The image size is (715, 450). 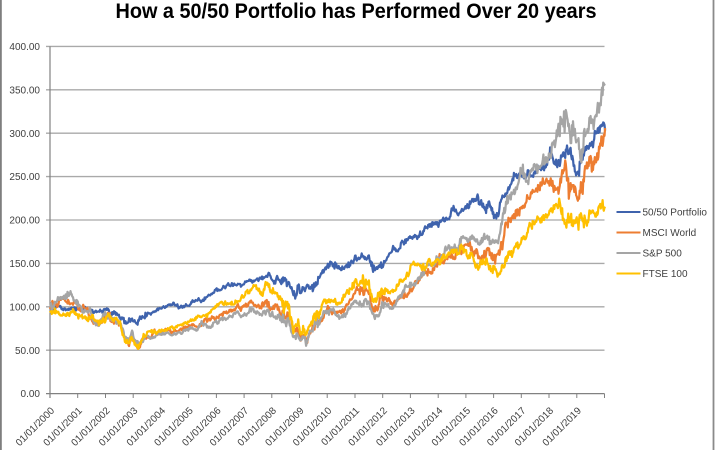 I want to click on svg-text: 100.00, so click(x=24, y=307).